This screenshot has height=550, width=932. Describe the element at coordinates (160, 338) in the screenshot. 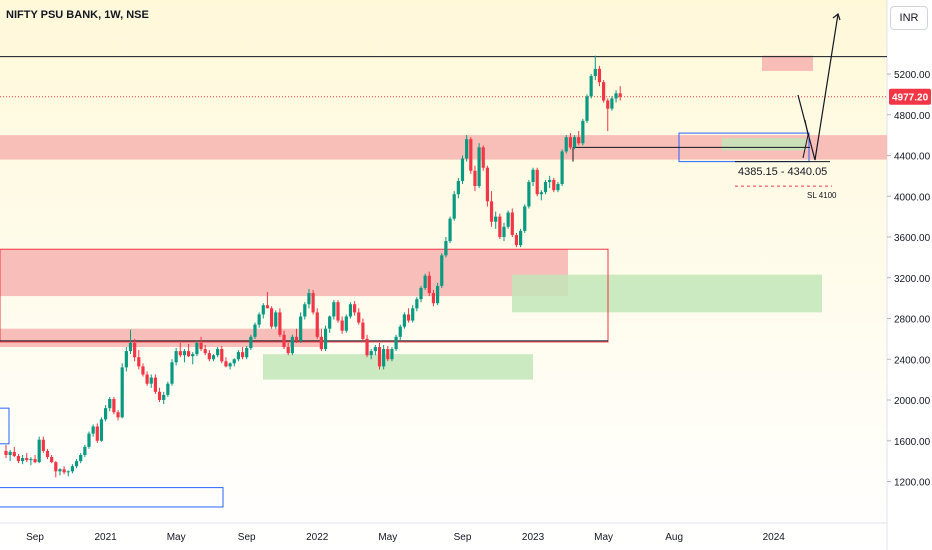

I see `supply-zone-lower` at that location.